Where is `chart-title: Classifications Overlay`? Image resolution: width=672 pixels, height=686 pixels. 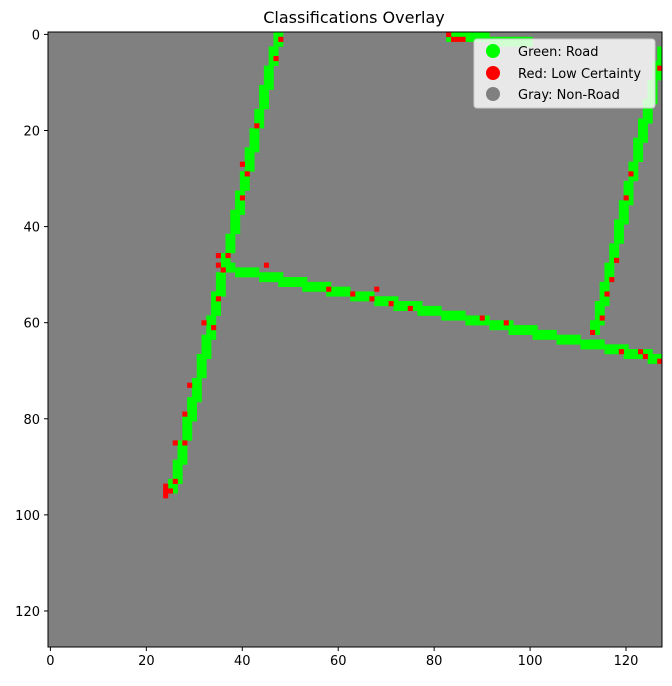
chart-title: Classifications Overlay is located at coordinates (354, 17).